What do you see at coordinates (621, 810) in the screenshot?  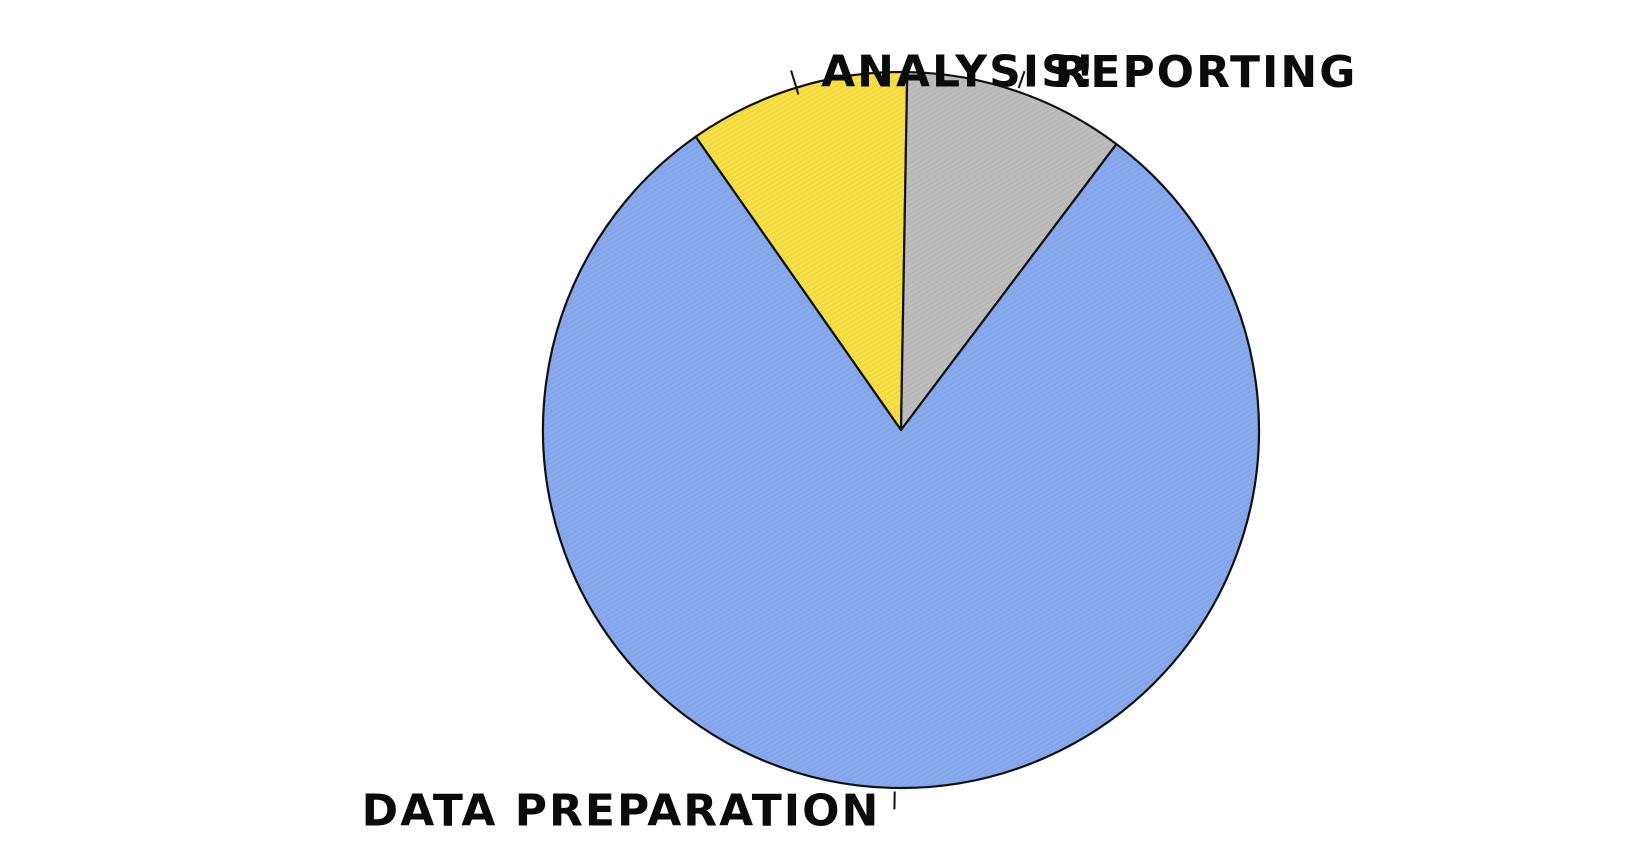 I see `pie-label: DATA PREPARATION` at bounding box center [621, 810].